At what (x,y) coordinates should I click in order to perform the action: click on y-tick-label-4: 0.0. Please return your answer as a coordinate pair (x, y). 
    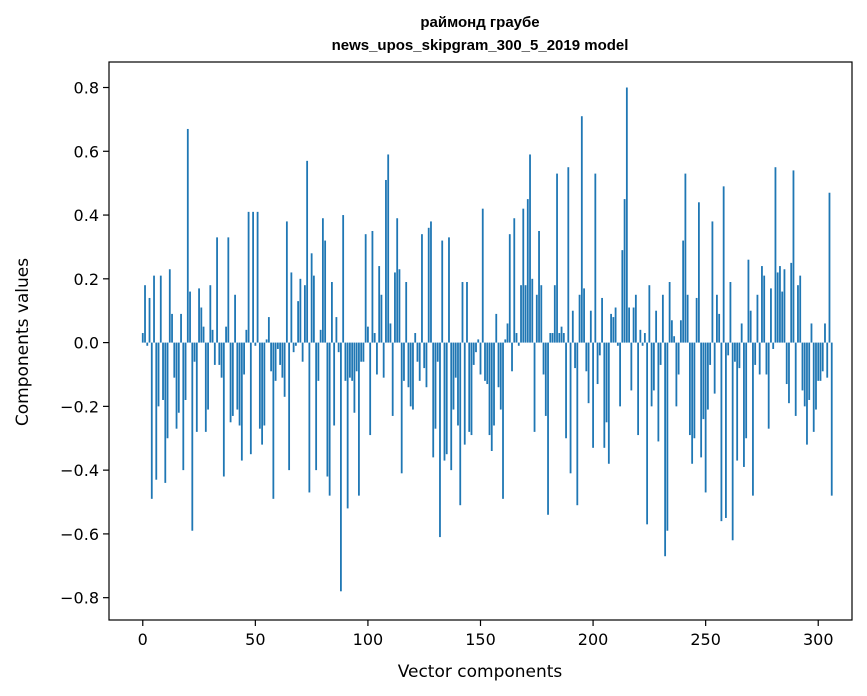
    Looking at the image, I should click on (86, 343).